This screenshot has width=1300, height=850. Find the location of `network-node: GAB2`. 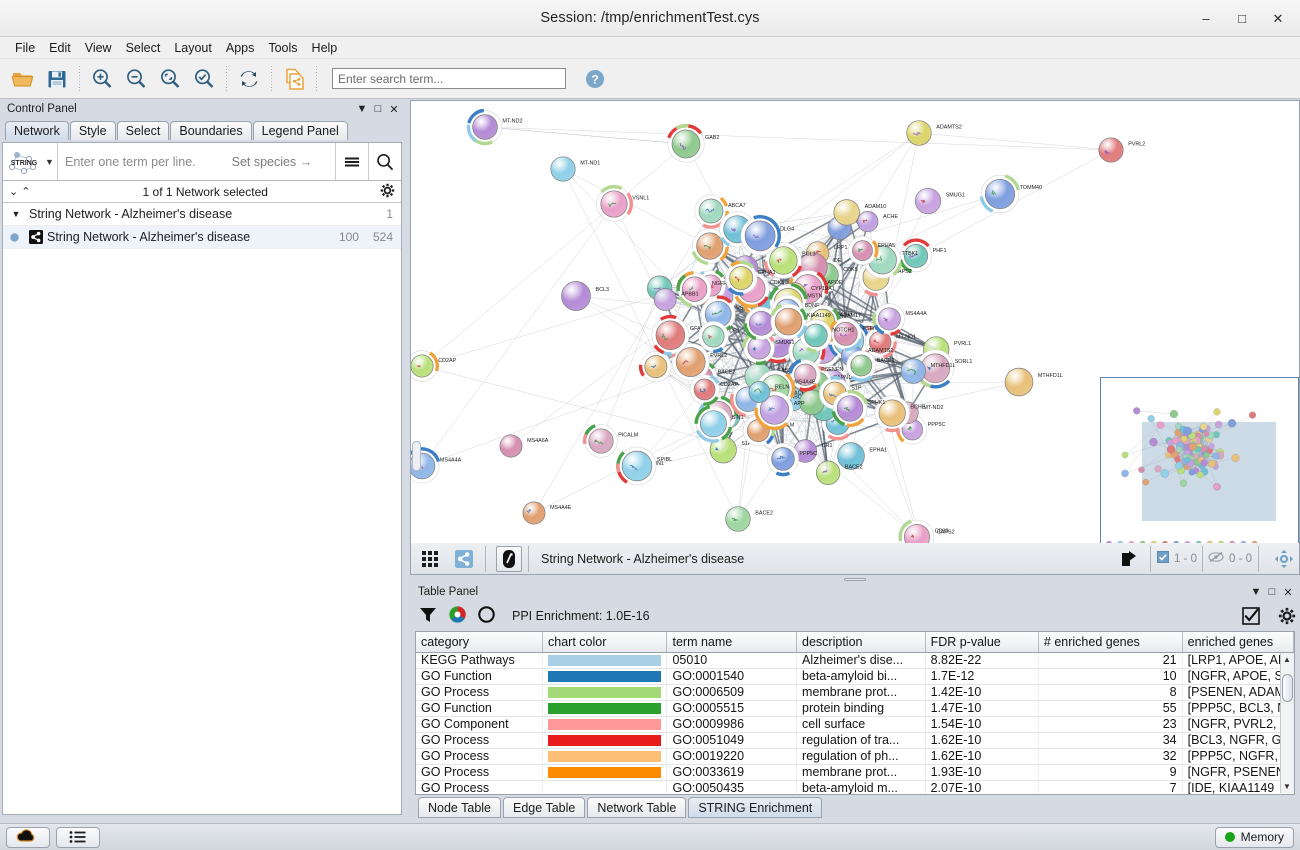

network-node: GAB2 is located at coordinates (693, 143).